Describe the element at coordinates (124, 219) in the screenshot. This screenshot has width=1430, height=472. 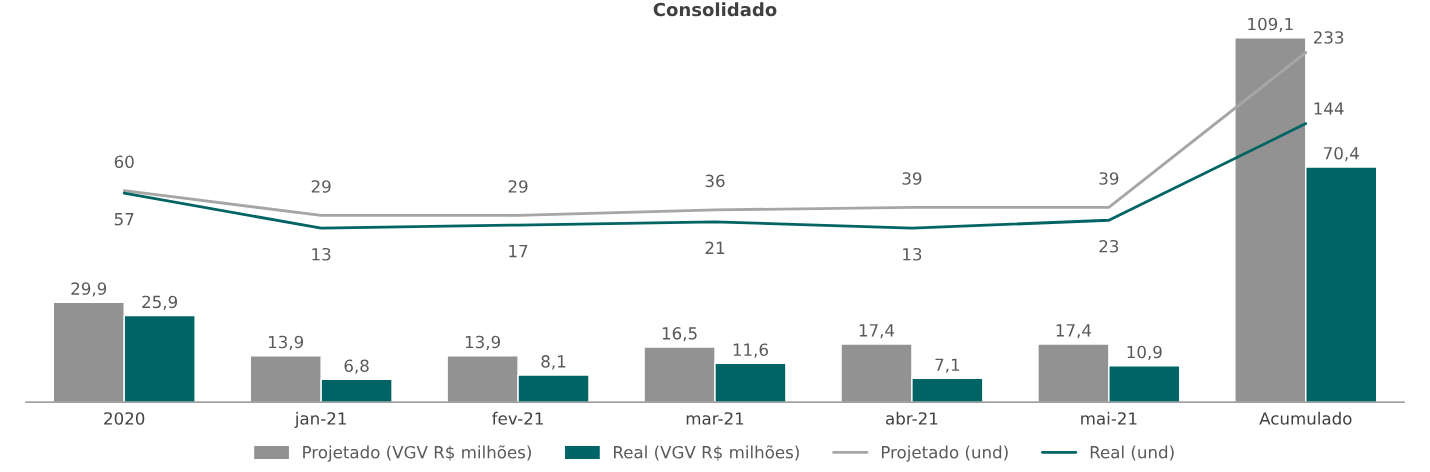
I see `data-label: 57` at that location.